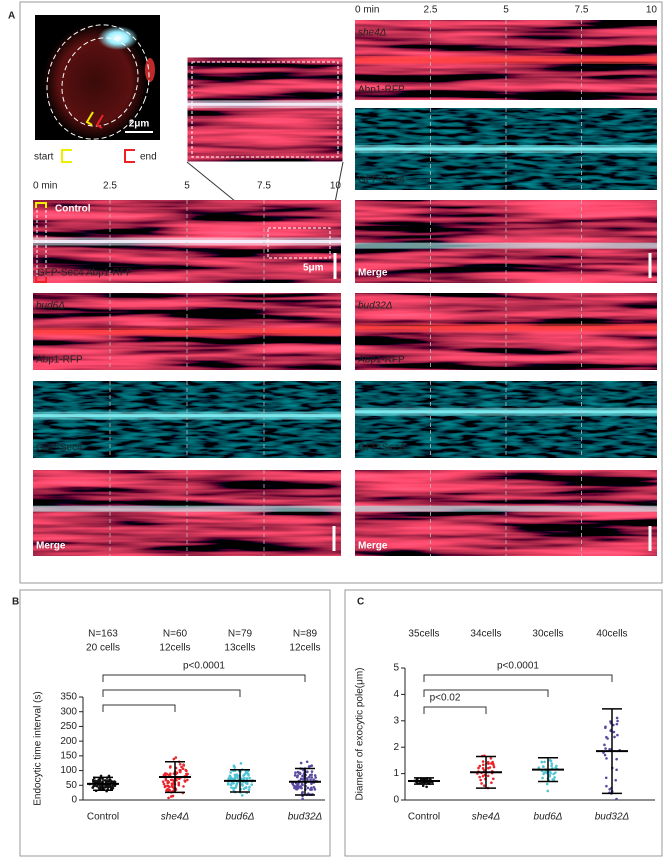 The width and height of the screenshot is (667, 858). What do you see at coordinates (68, 711) in the screenshot?
I see `y-tick-label: 300` at bounding box center [68, 711].